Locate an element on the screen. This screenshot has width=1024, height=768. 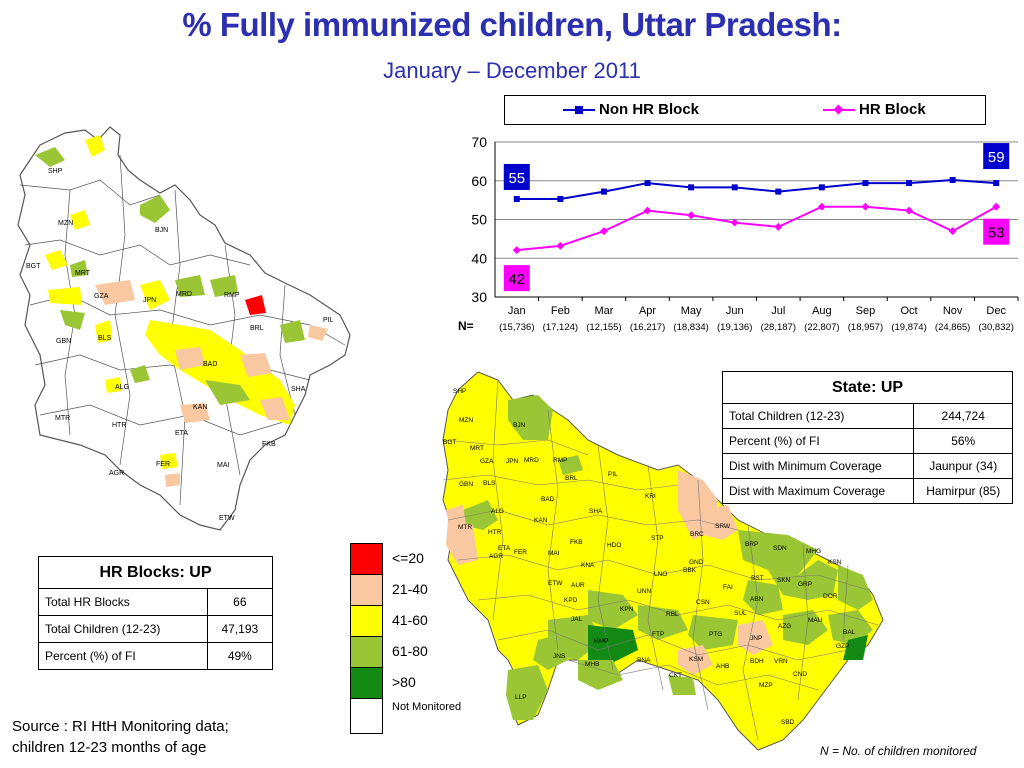
table-row: Percent (%) of FI 56% is located at coordinates (867, 441).